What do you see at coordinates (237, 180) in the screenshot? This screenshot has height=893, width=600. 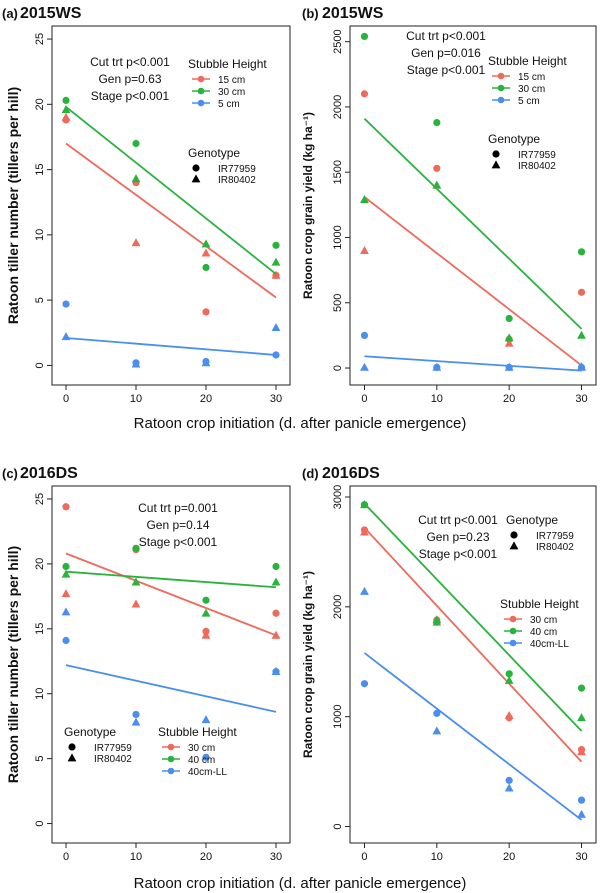 I see `genotype-label: IR80402` at bounding box center [237, 180].